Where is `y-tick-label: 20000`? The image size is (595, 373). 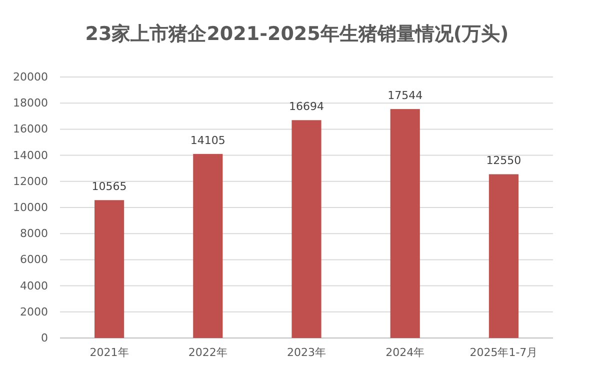 y-tick-label: 20000 is located at coordinates (30, 77).